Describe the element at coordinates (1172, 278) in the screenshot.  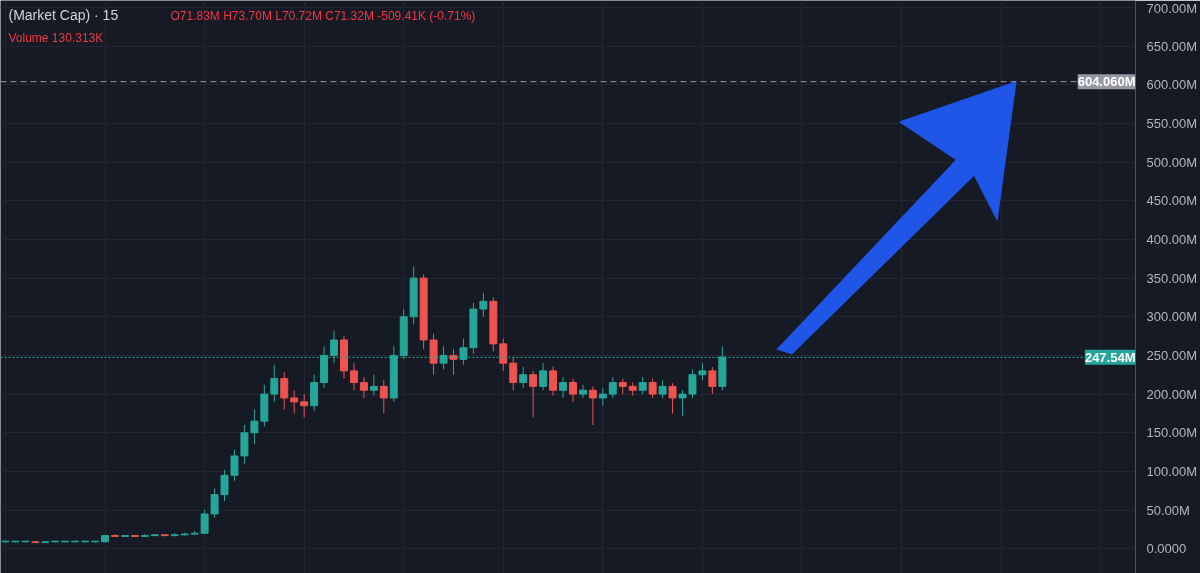
I see `y-tick-label: 350.00M` at that location.